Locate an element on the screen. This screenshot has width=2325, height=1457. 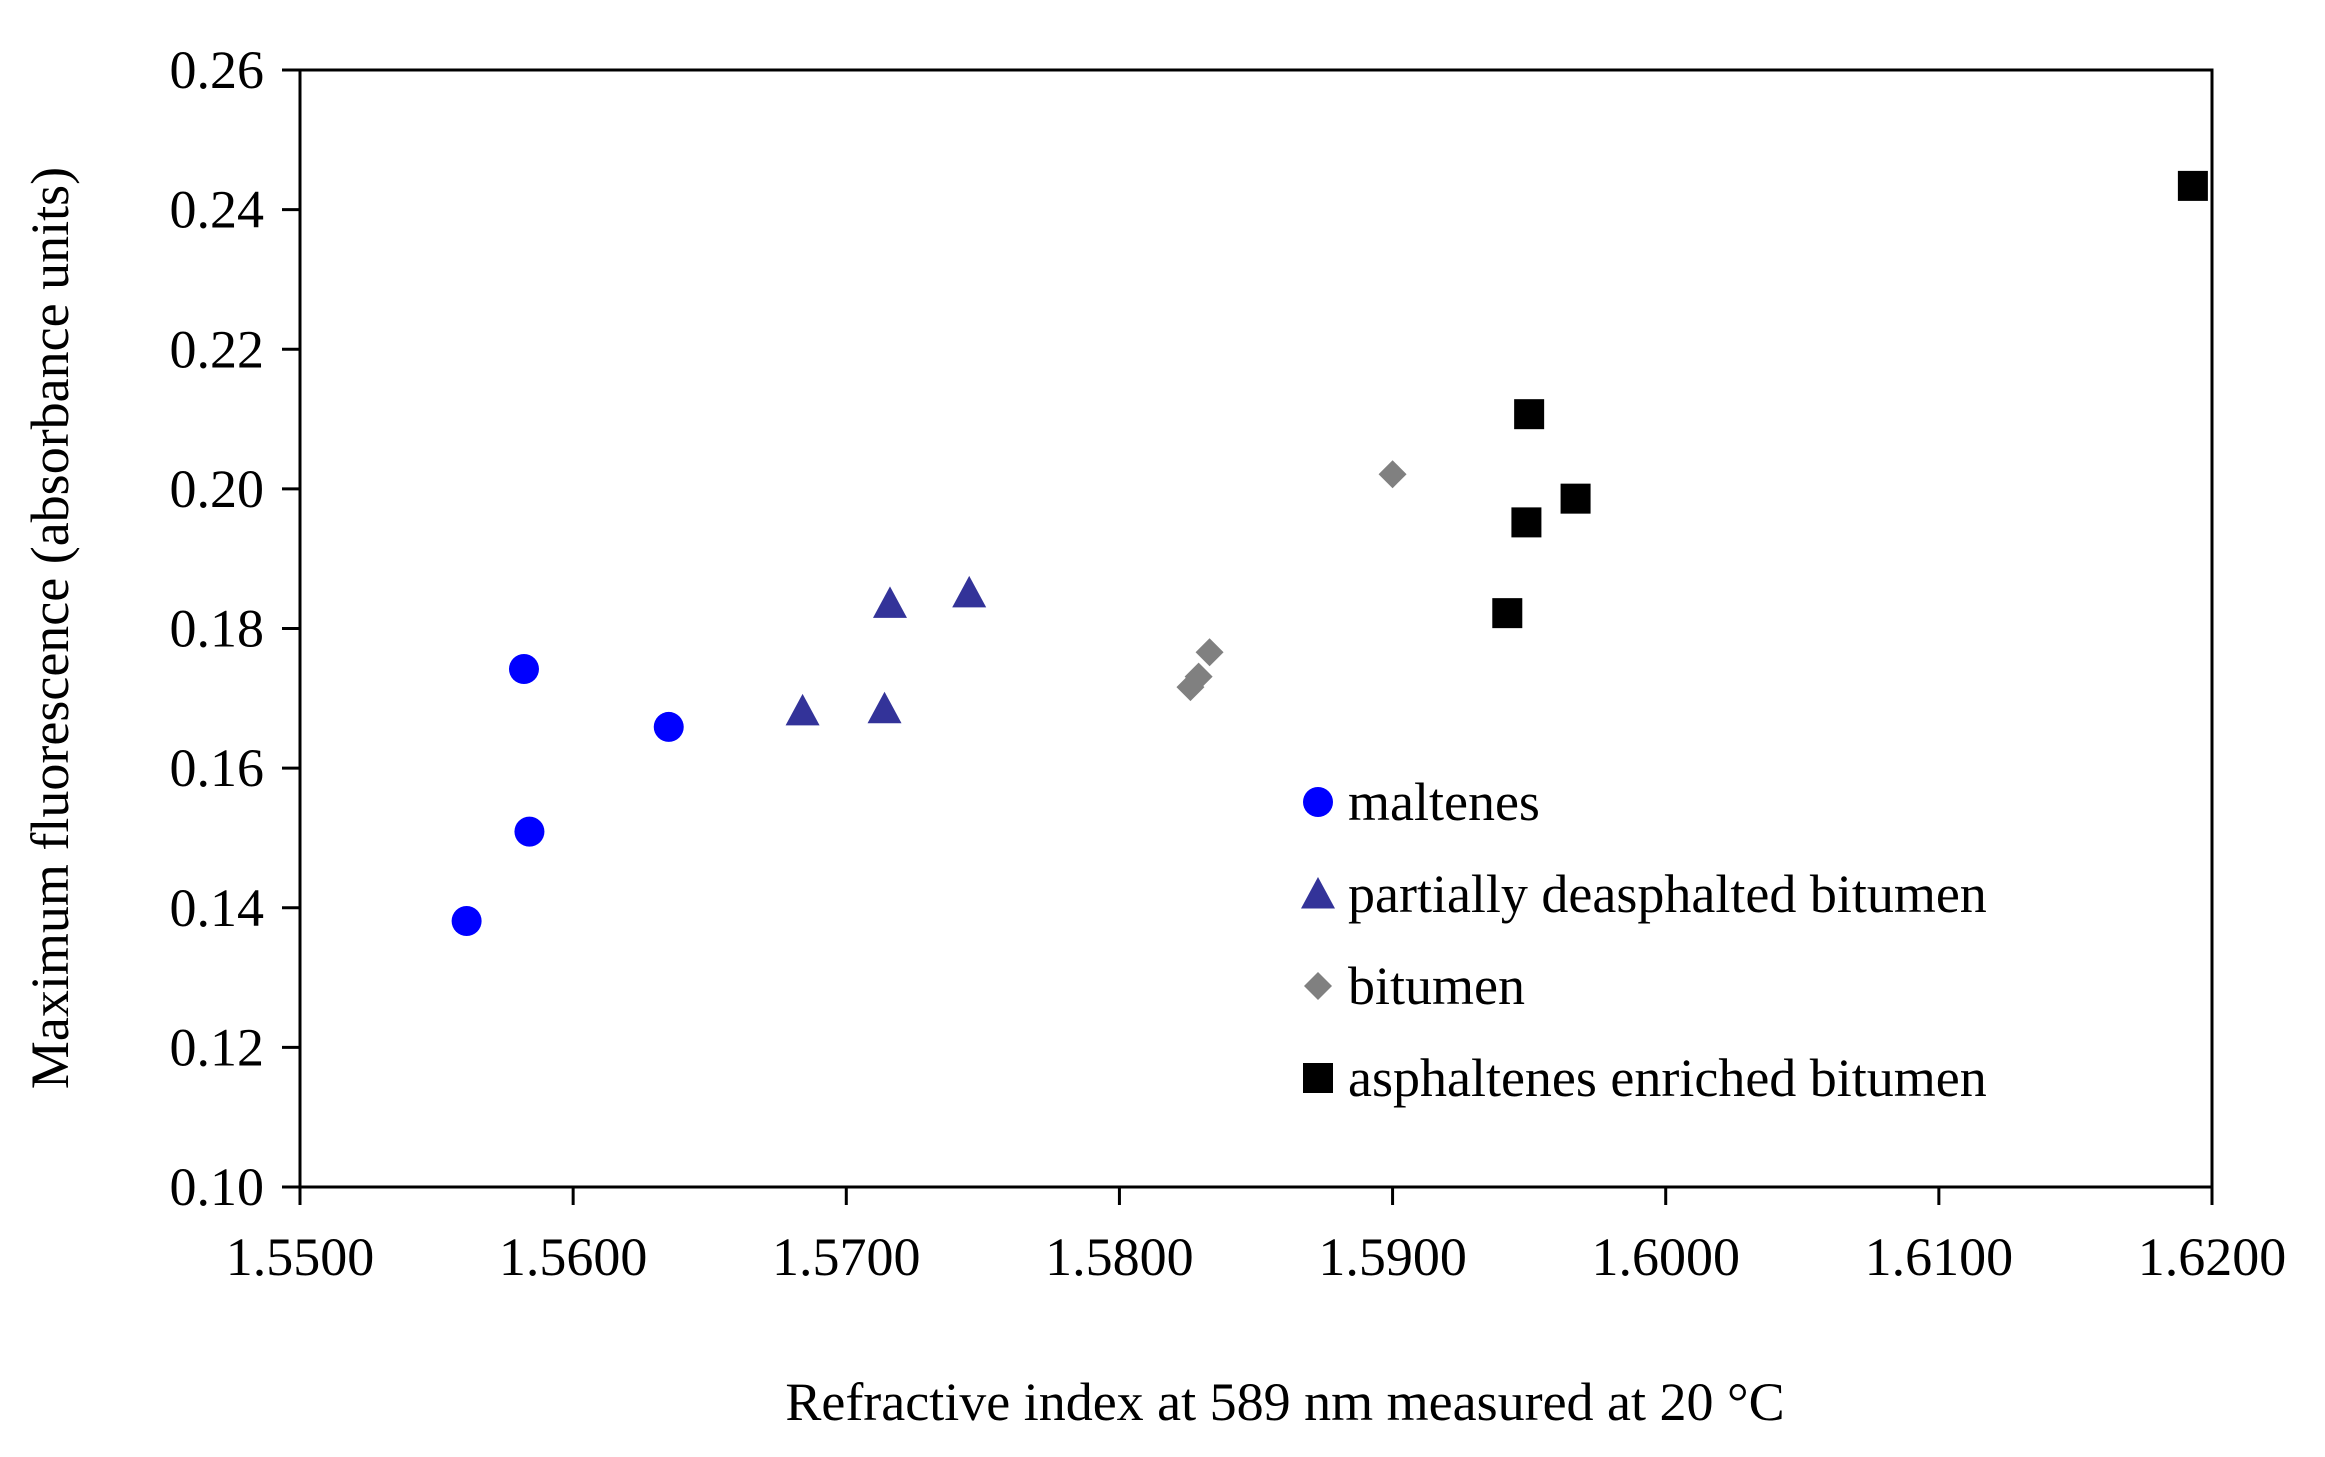
x-tick-label: 1.6100 is located at coordinates (1939, 1257).